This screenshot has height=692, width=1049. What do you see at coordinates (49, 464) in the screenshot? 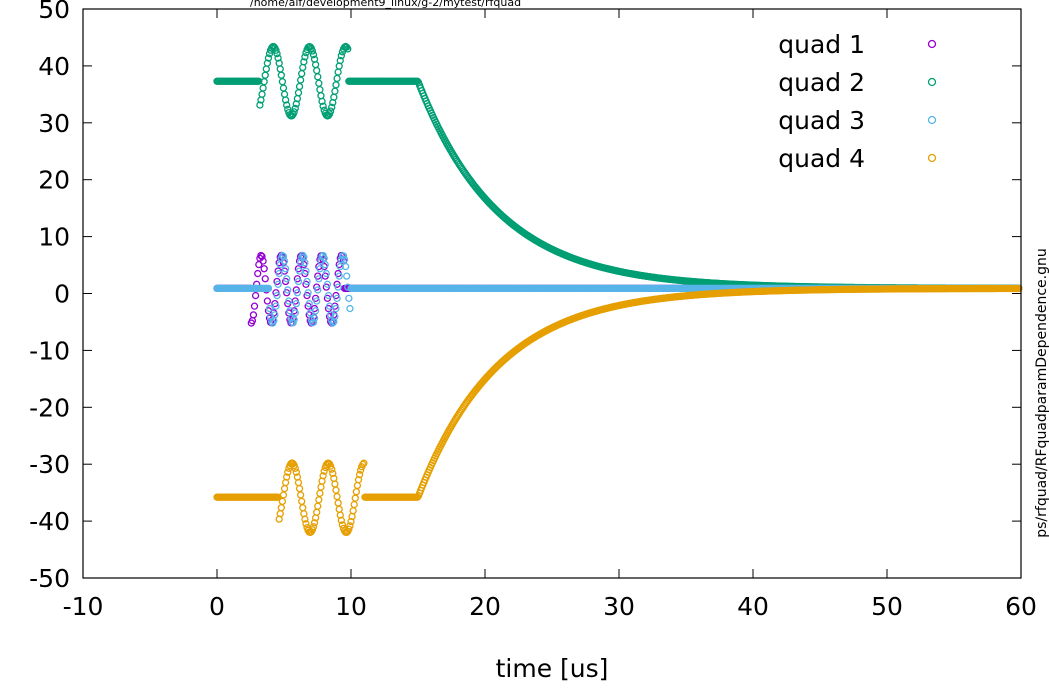
I see `y-tick-label: -30` at bounding box center [49, 464].